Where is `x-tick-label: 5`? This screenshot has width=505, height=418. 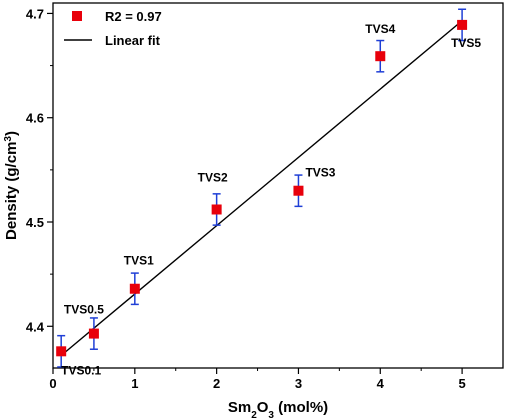 x-tick-label: 5 is located at coordinates (461, 383).